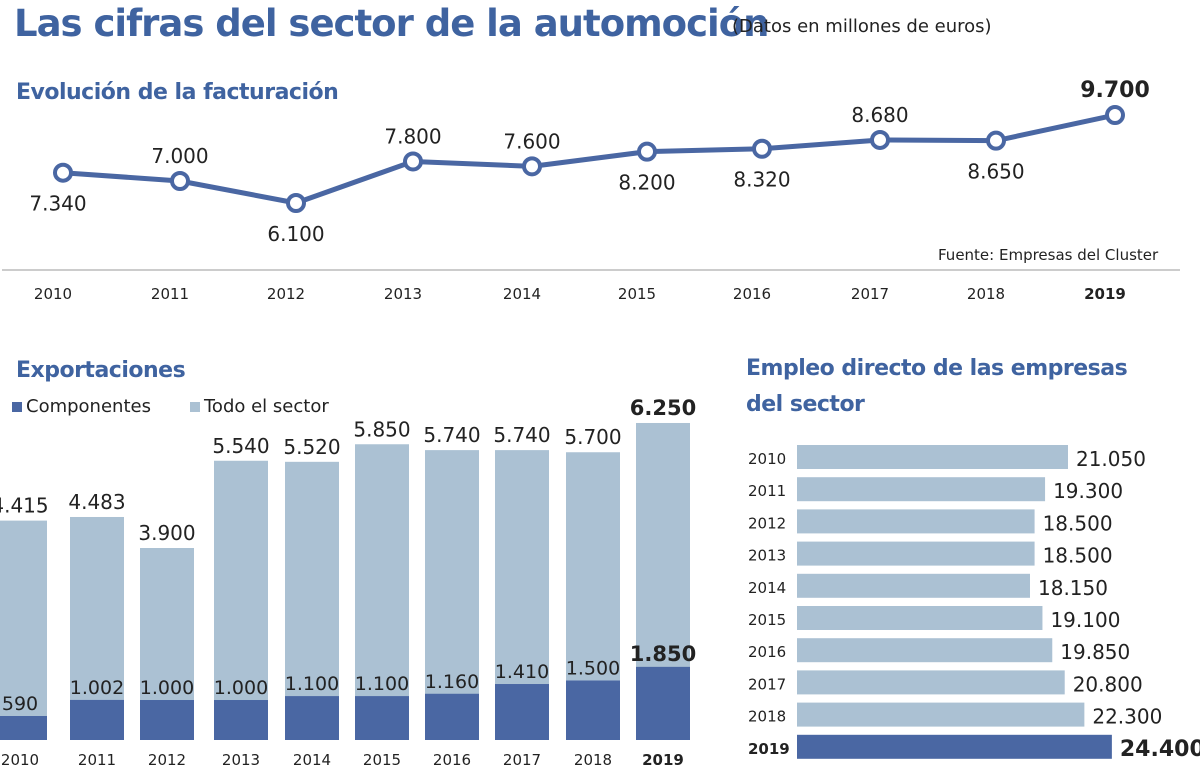 The height and width of the screenshot is (769, 1200). I want to click on bar-value-label: 19.850, so click(1095, 652).